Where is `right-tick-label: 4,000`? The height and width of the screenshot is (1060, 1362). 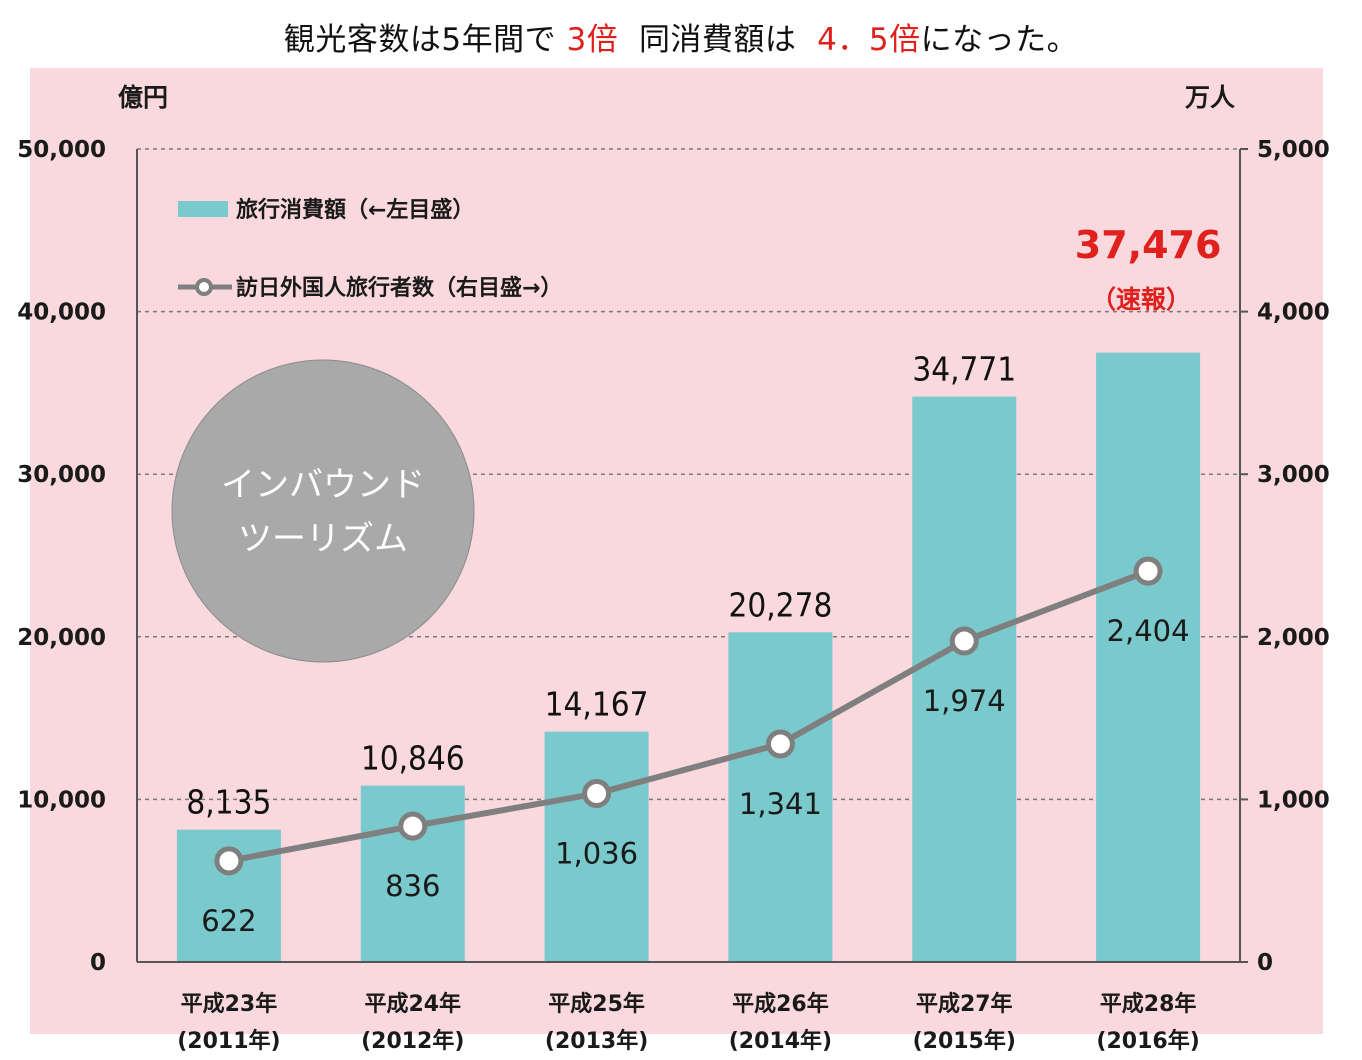
right-tick-label: 4,000 is located at coordinates (1293, 313).